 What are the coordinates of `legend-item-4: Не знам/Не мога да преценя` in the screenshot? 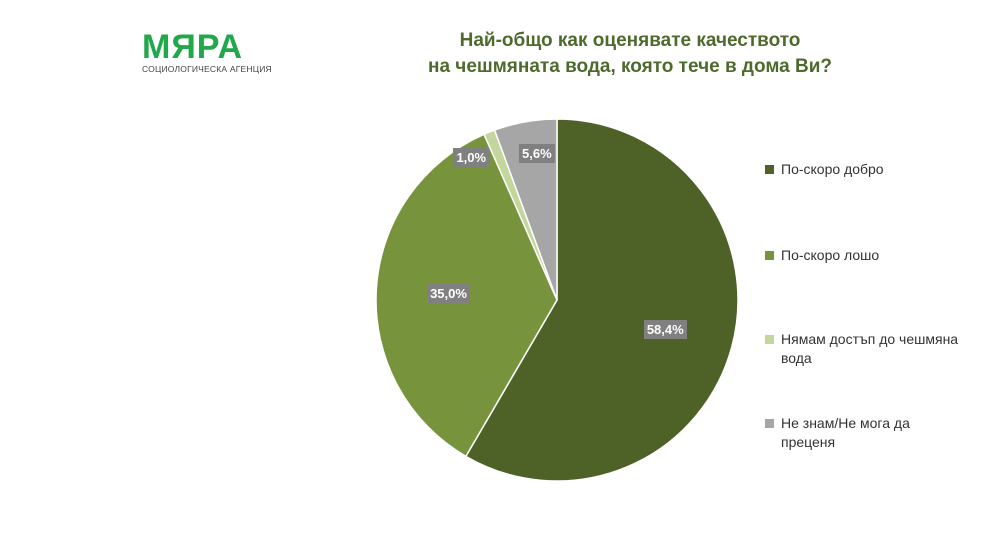 It's located at (865, 433).